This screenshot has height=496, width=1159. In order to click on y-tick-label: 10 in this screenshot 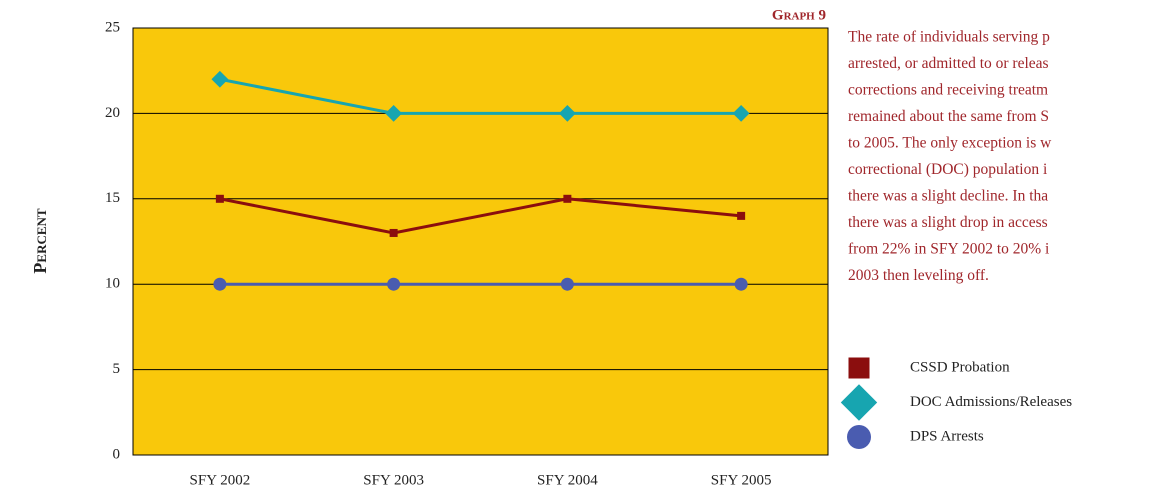, I will do `click(112, 284)`.